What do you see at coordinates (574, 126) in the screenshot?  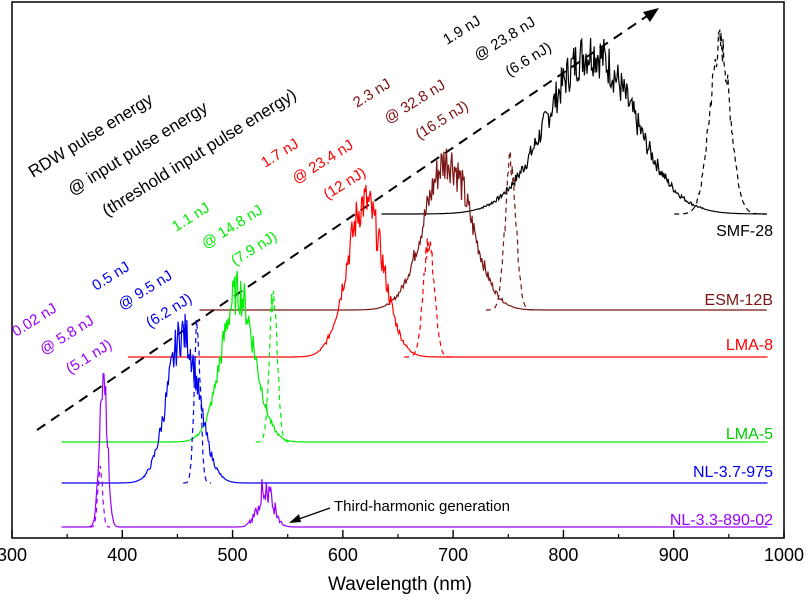 I see `series-line-rdw` at bounding box center [574, 126].